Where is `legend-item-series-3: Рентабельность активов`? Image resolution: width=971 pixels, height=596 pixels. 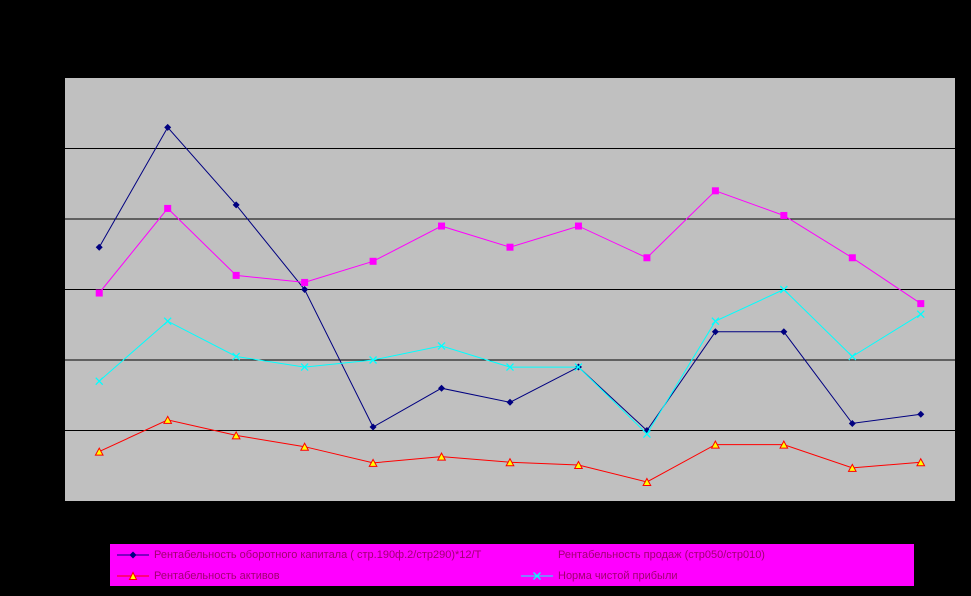 legend-item-series-3: Рентабельность активов is located at coordinates (198, 576).